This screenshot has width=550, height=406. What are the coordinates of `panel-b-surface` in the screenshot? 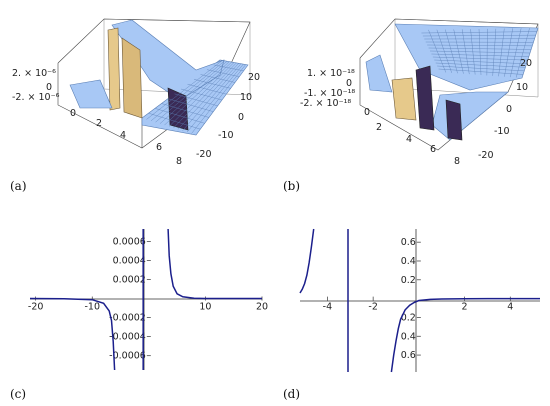 It's located at (452, 82).